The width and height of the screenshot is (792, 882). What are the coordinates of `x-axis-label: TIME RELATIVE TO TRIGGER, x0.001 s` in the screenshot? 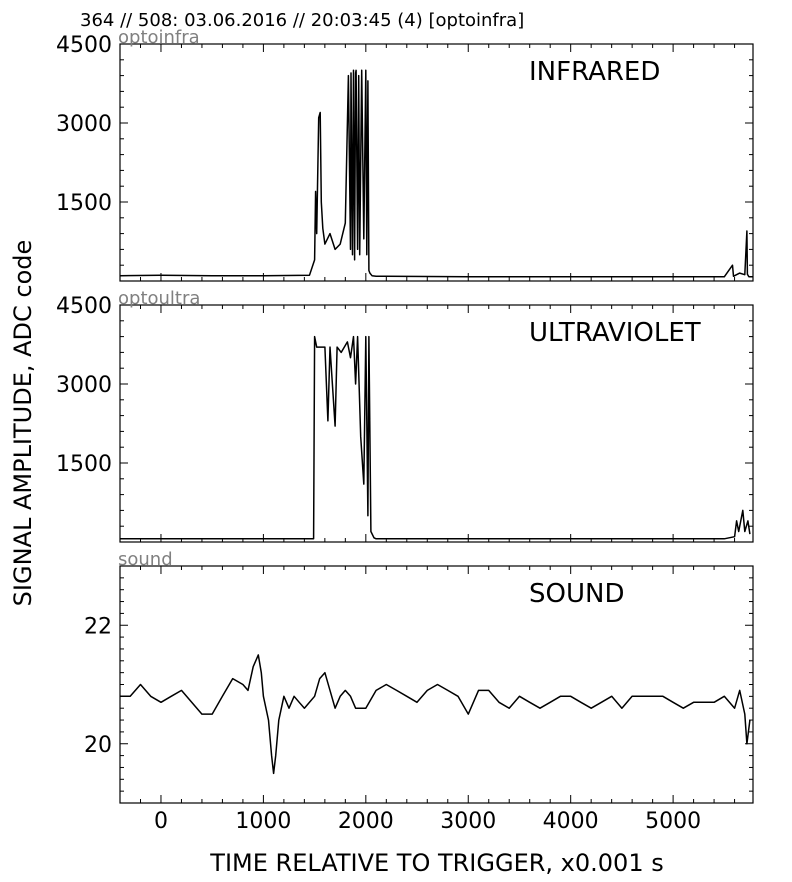 It's located at (436, 863).